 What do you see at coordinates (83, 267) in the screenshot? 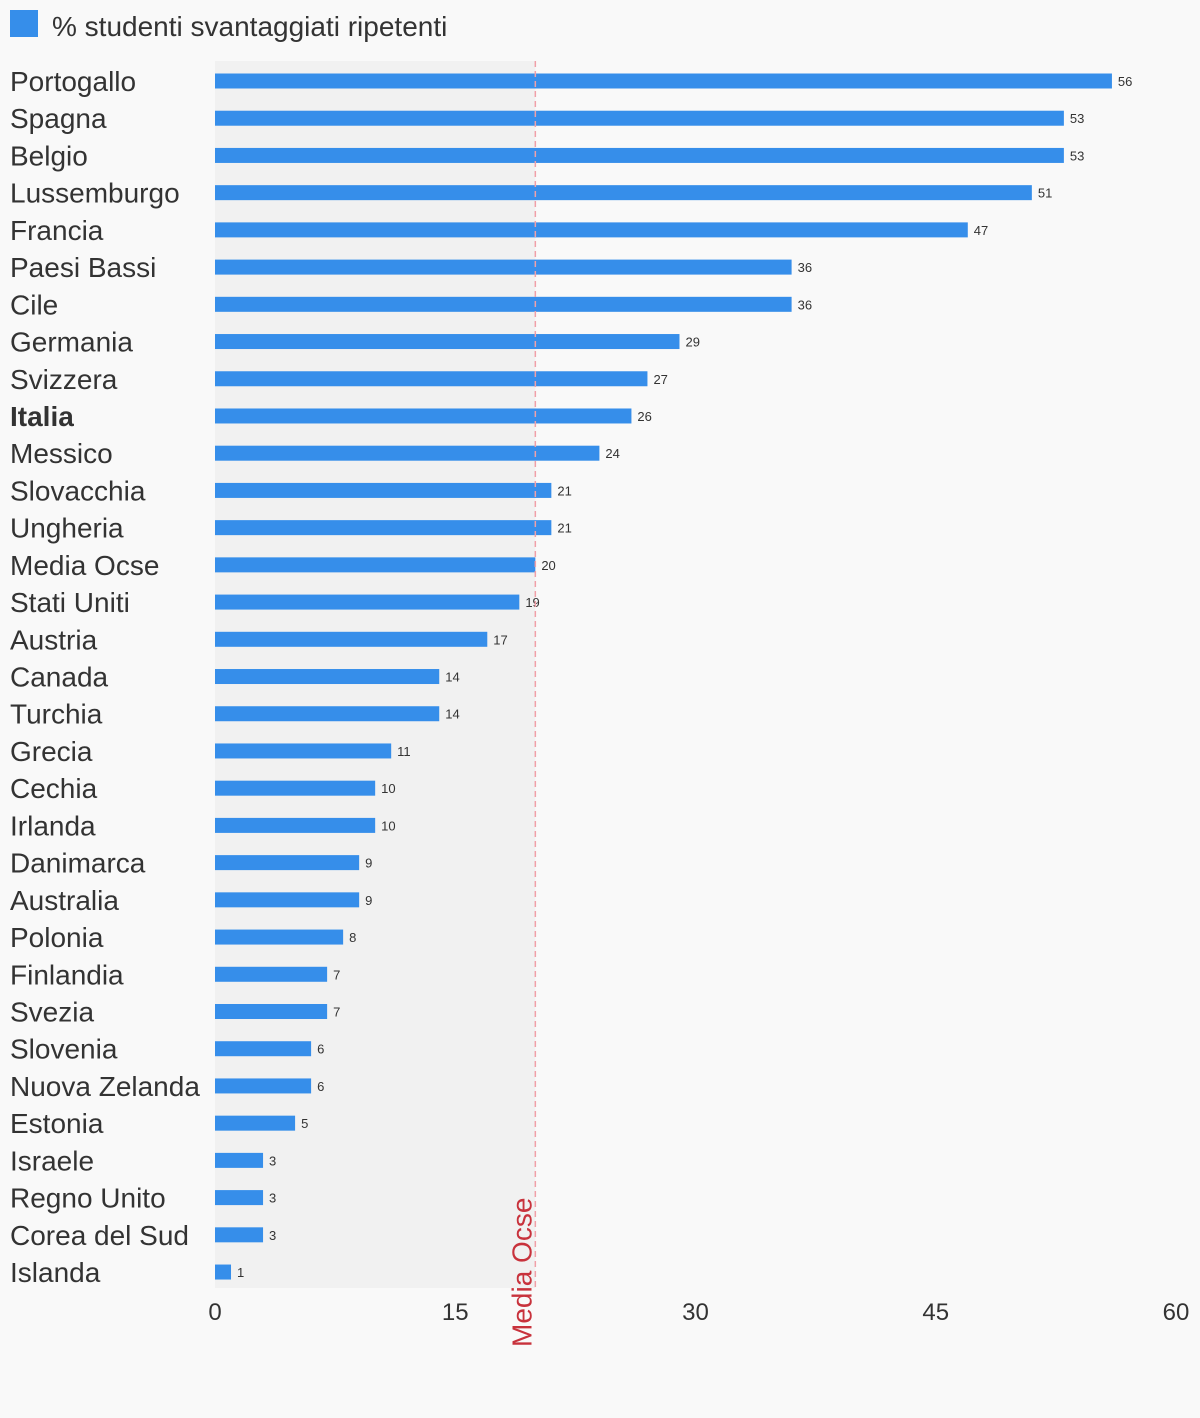
I see `category-label: Paesi Bassi` at bounding box center [83, 267].